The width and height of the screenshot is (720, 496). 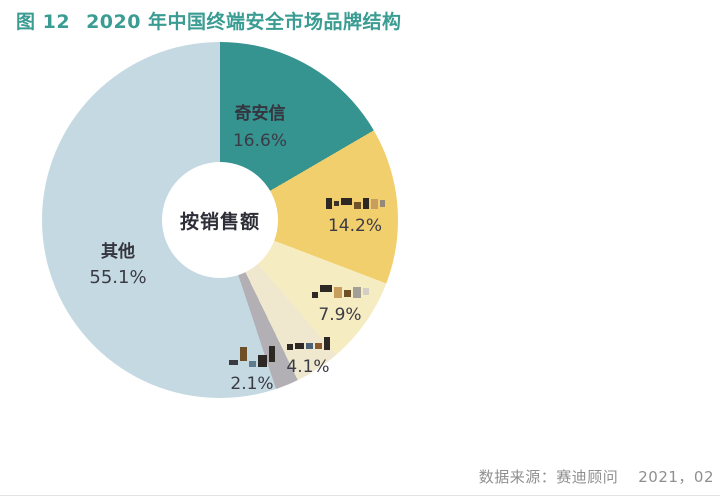 I want to click on segment-label-censored-4: 2.1%, so click(x=252, y=367).